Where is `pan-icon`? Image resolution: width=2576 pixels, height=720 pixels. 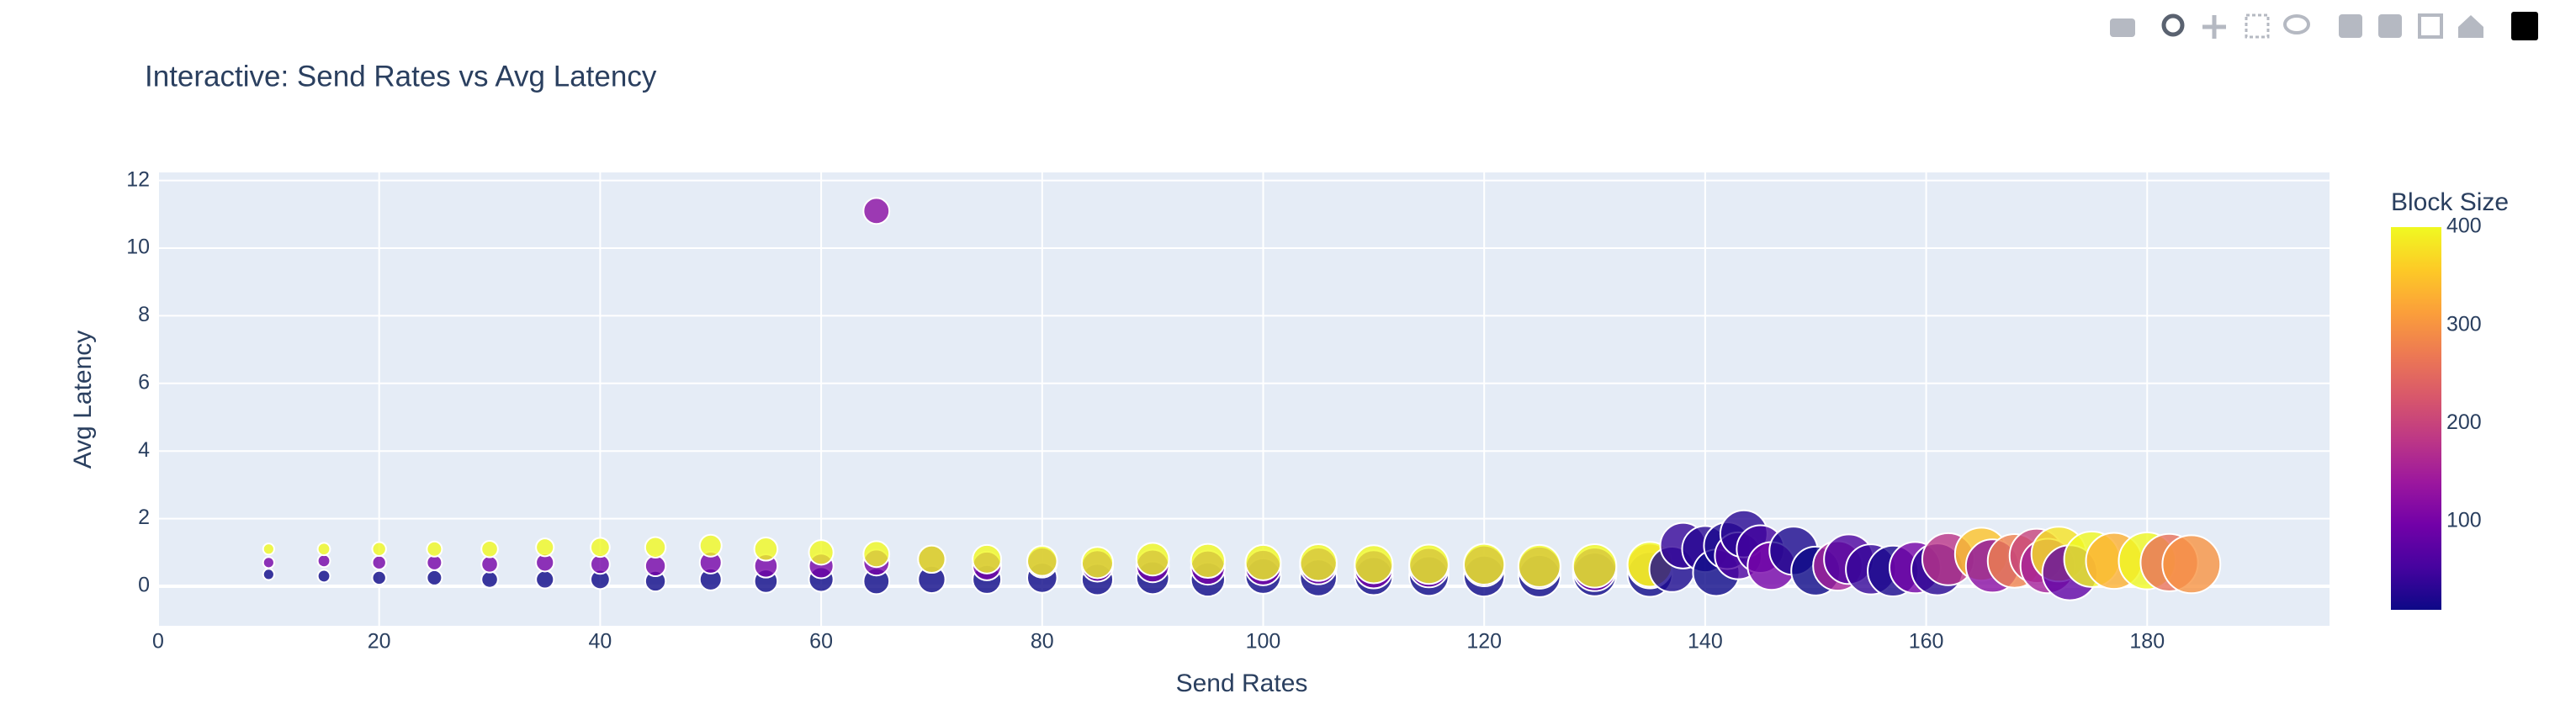
pan-icon is located at coordinates (2214, 27).